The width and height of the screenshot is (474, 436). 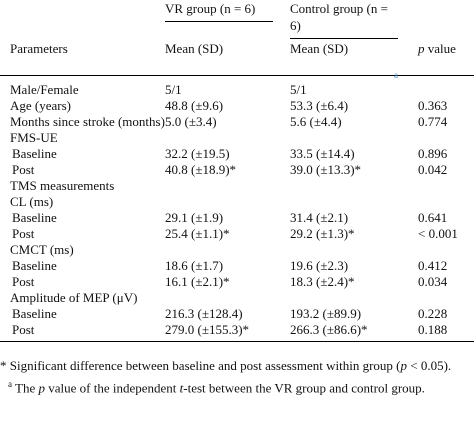 I want to click on cell: 0.896, so click(x=433, y=153).